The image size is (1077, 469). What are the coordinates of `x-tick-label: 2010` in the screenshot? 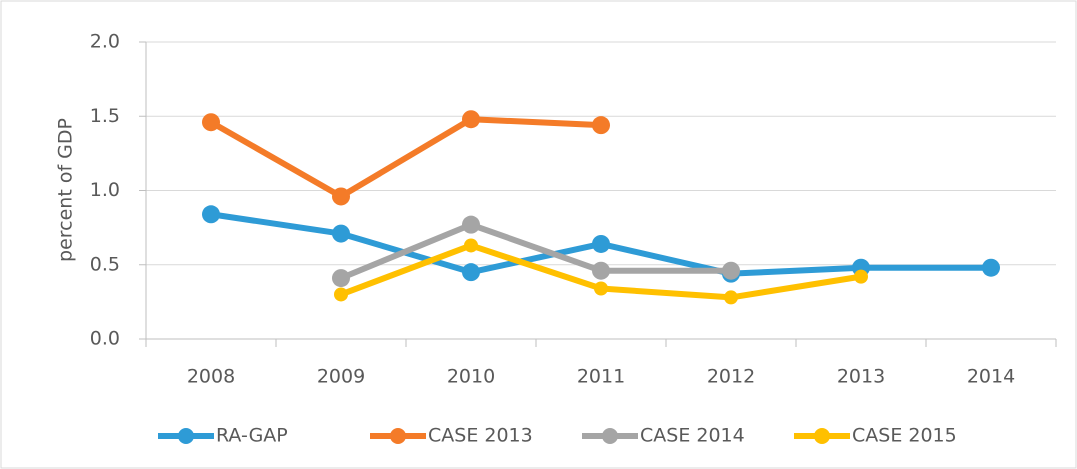 It's located at (471, 377).